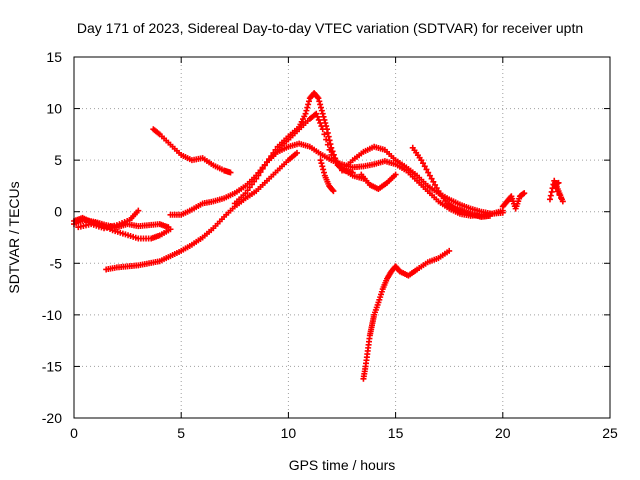 The width and height of the screenshot is (640, 480). I want to click on y-tick-label: 5, so click(58, 160).